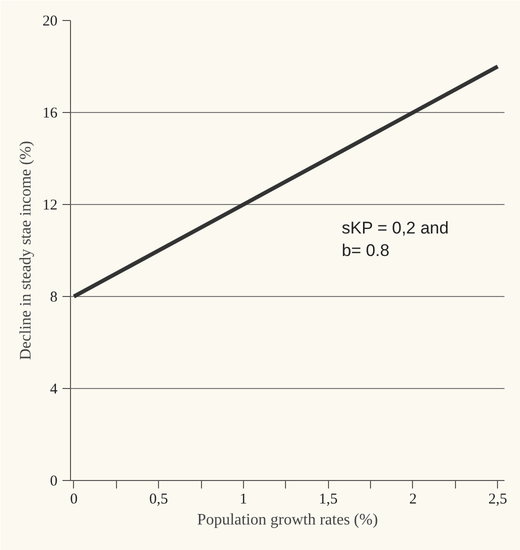  I want to click on x-tick-label: 1,5, so click(328, 500).